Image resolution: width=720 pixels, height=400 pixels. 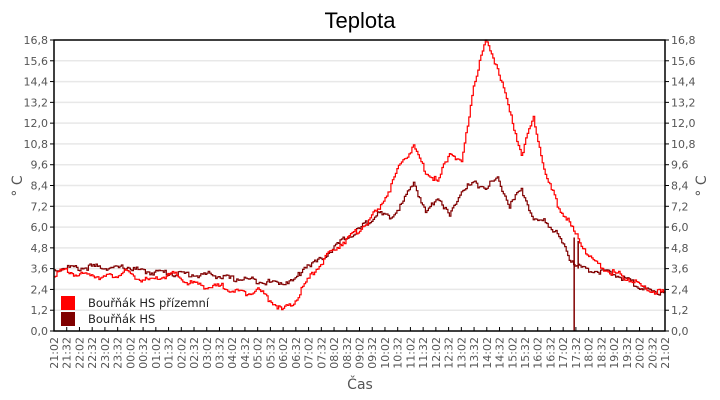 What do you see at coordinates (398, 353) in the screenshot?
I see `x-tick-label: 10:32` at bounding box center [398, 353].